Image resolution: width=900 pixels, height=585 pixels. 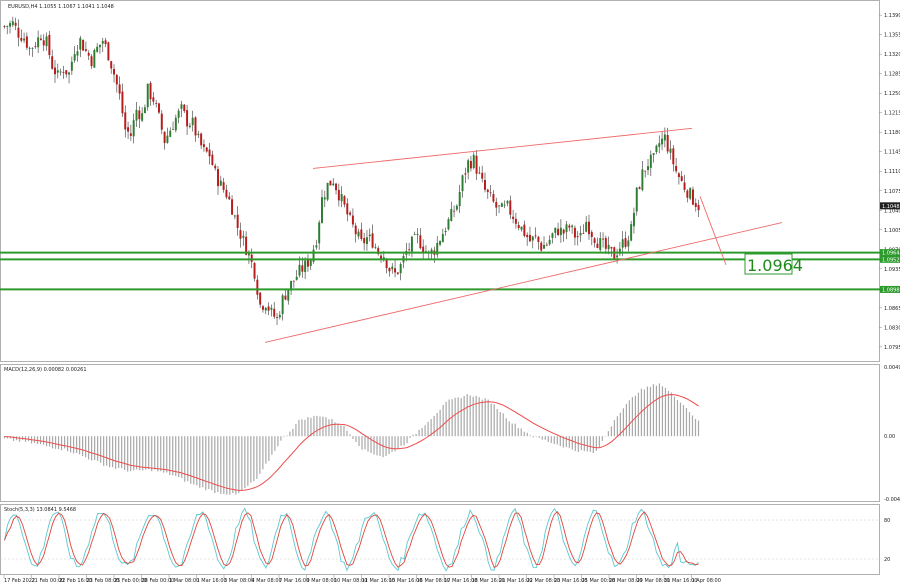 I want to click on time-tick-label: 22 Feb 16:00, so click(x=75, y=581).